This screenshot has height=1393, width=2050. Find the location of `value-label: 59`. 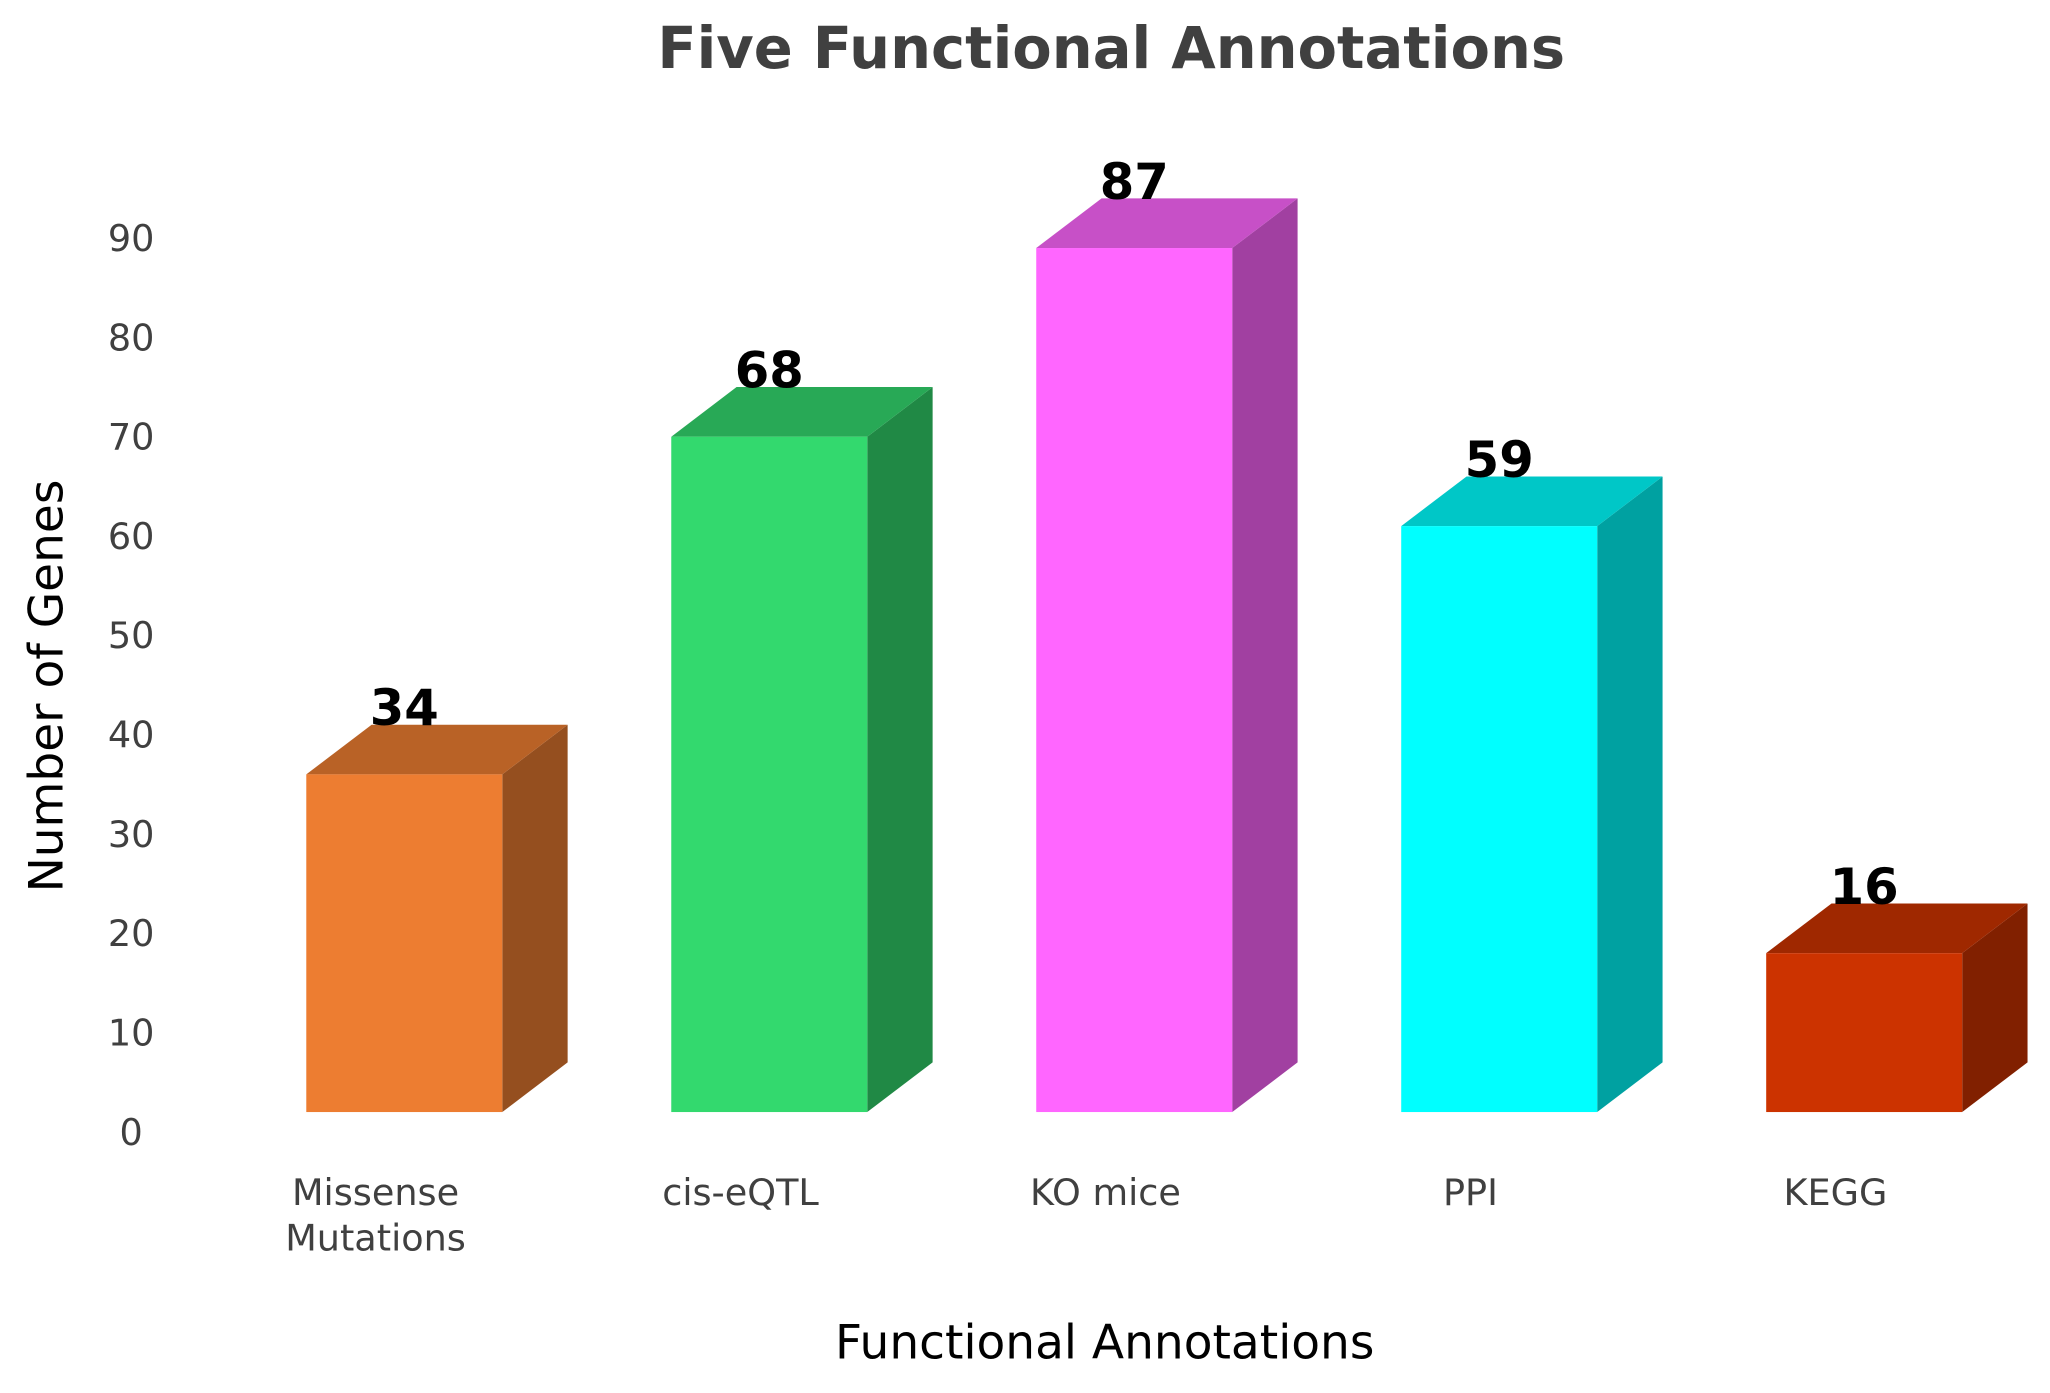

value-label: 59 is located at coordinates (1499, 460).